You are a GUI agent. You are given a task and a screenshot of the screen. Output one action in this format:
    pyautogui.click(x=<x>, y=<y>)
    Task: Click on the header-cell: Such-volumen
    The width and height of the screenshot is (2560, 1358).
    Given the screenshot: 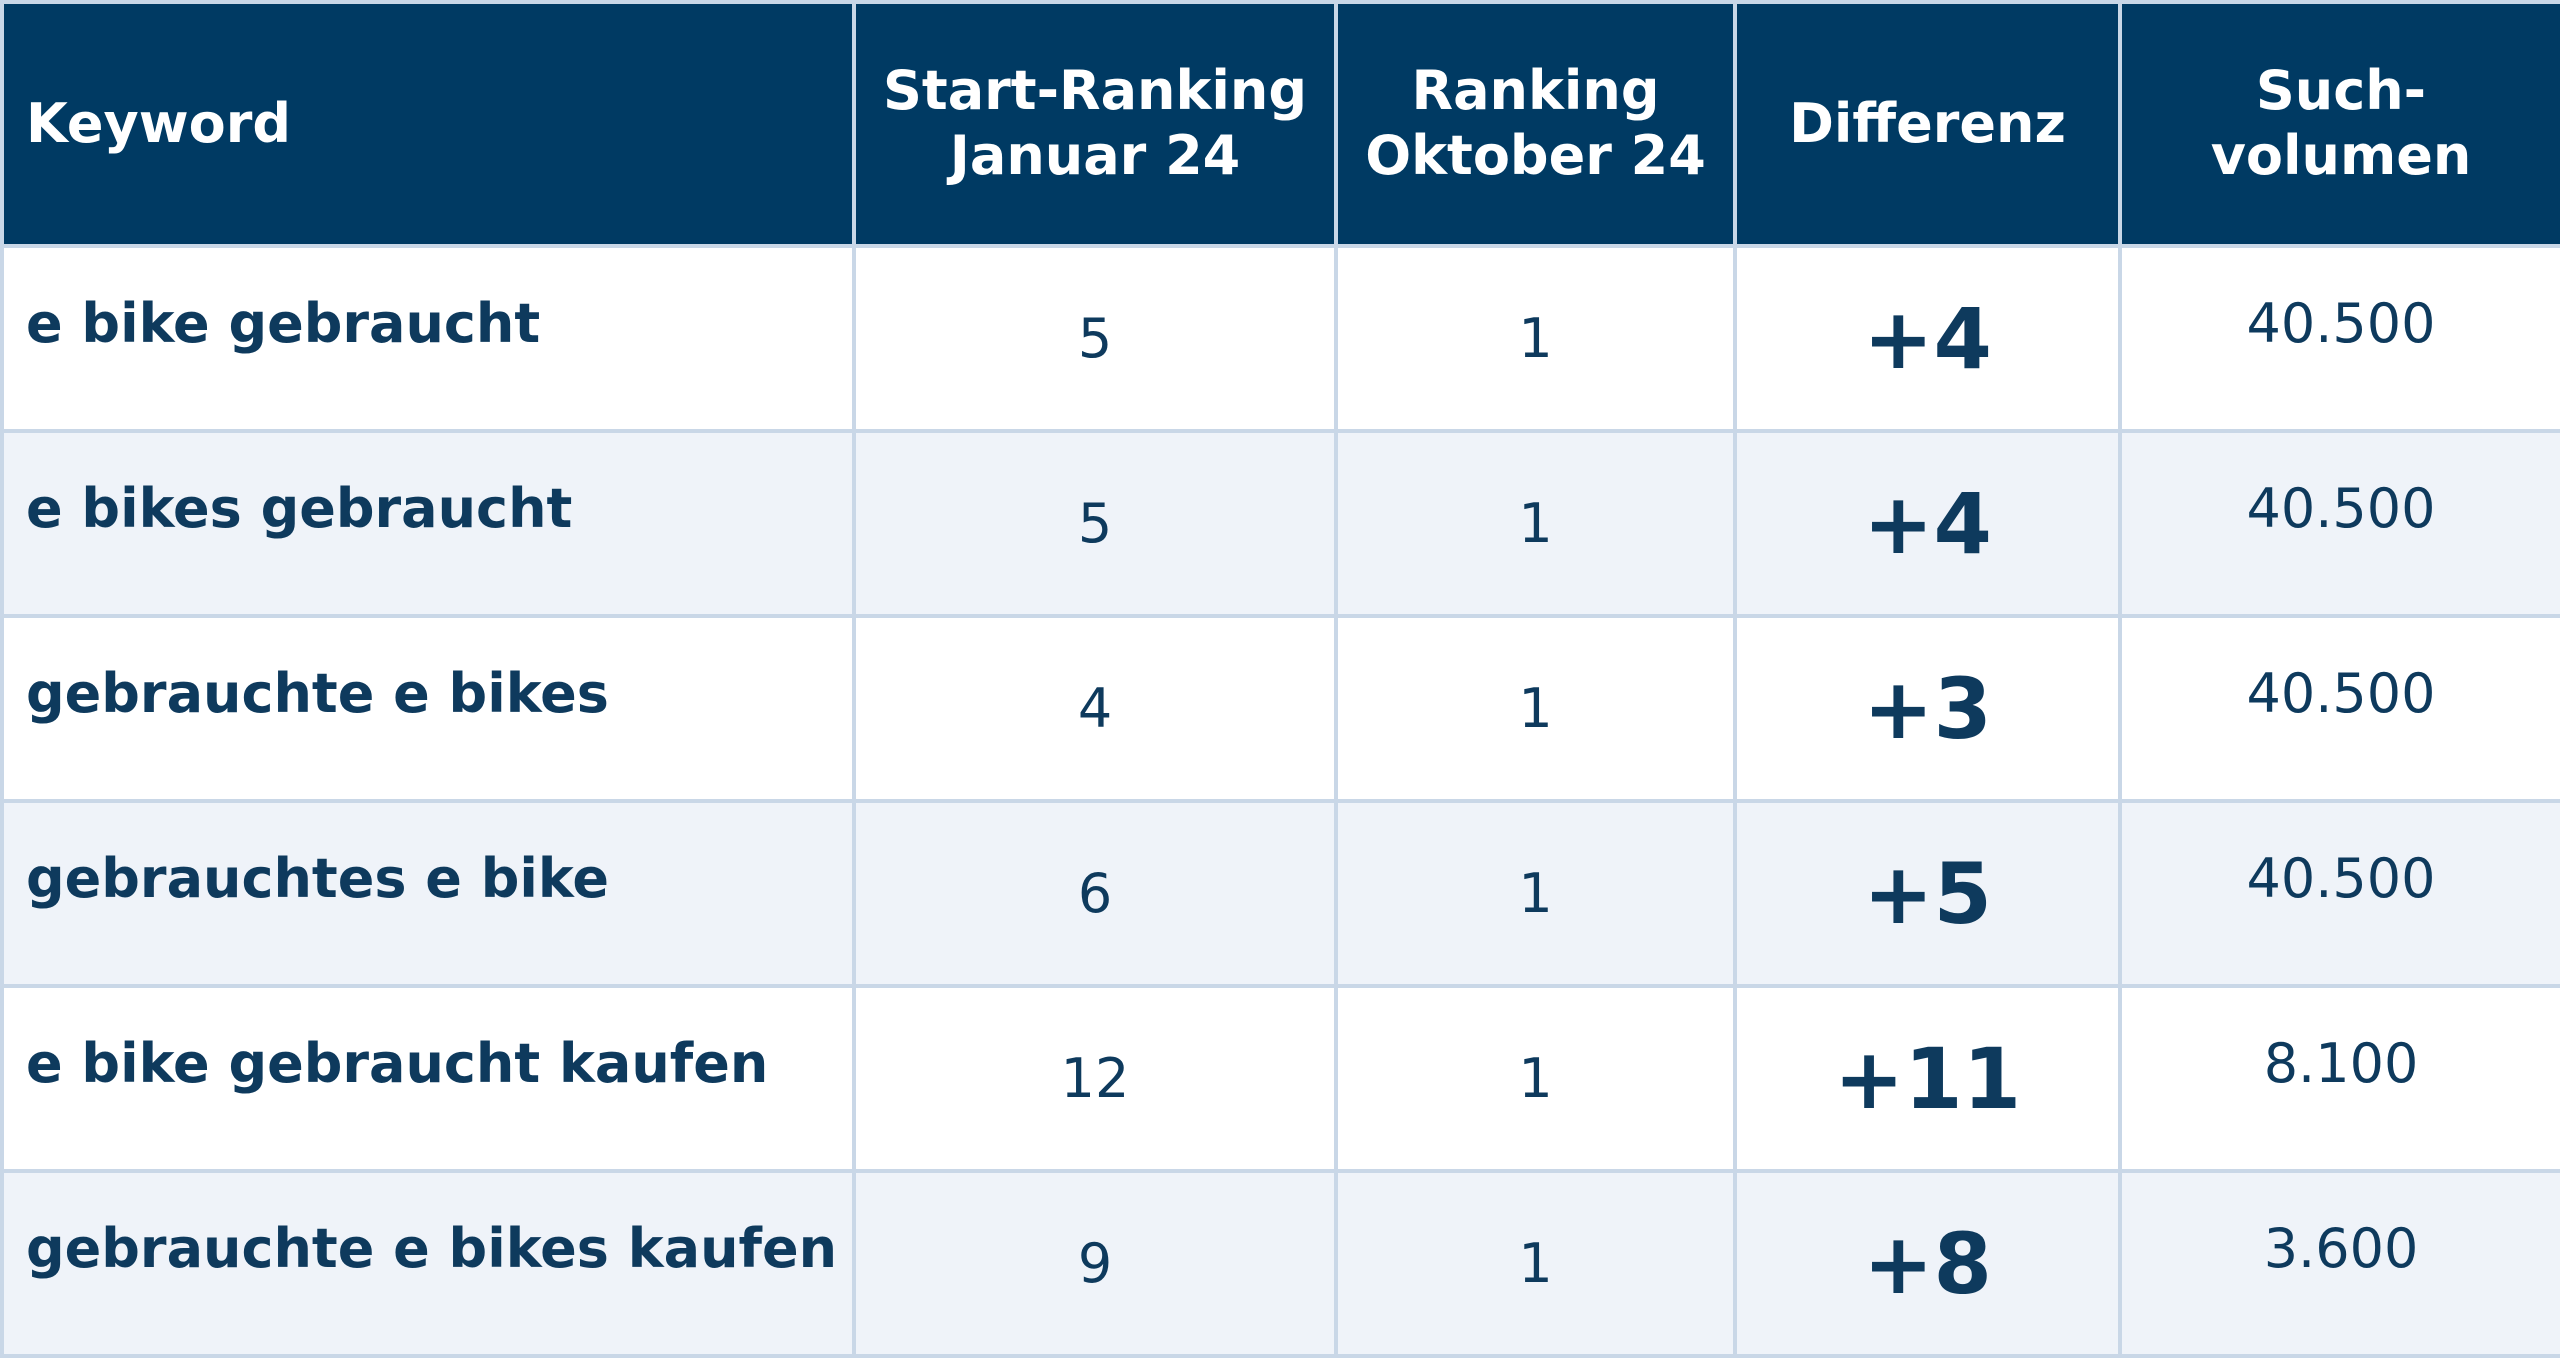 What is the action you would take?
    pyautogui.click(x=2339, y=124)
    